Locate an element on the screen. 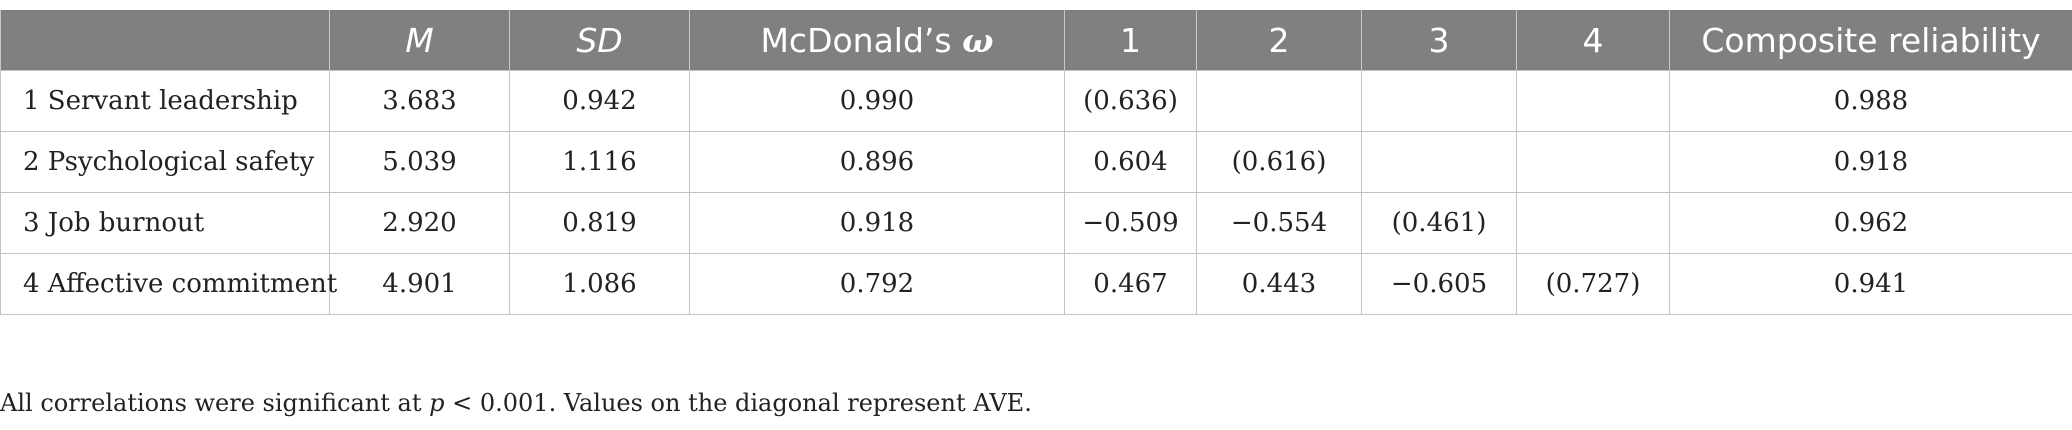 This screenshot has height=430, width=2072. header-col-4: 4 is located at coordinates (1593, 40).